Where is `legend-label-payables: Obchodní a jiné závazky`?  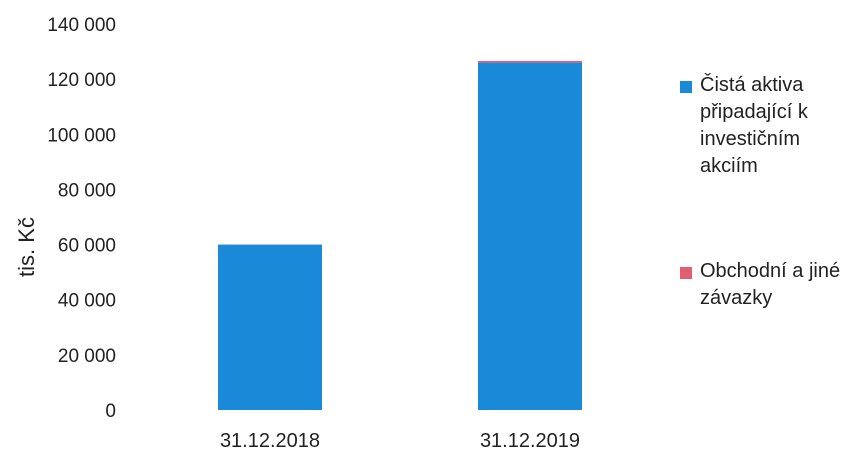 legend-label-payables: Obchodní a jiné závazky is located at coordinates (770, 284).